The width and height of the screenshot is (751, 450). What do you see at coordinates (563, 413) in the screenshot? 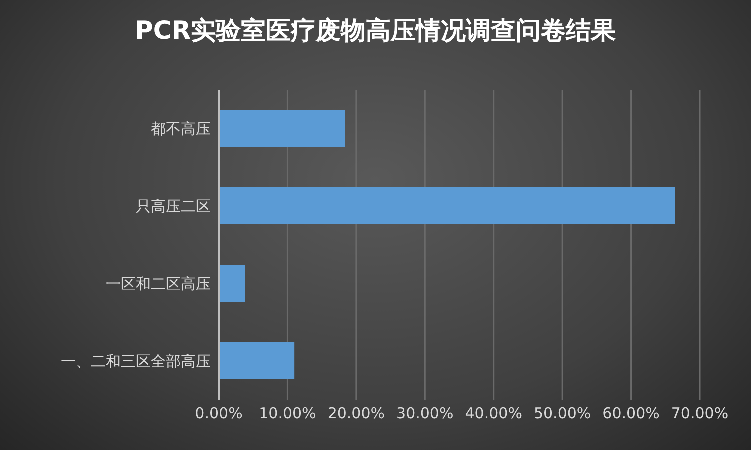
I see `x-tick-label: 50.00%` at bounding box center [563, 413].